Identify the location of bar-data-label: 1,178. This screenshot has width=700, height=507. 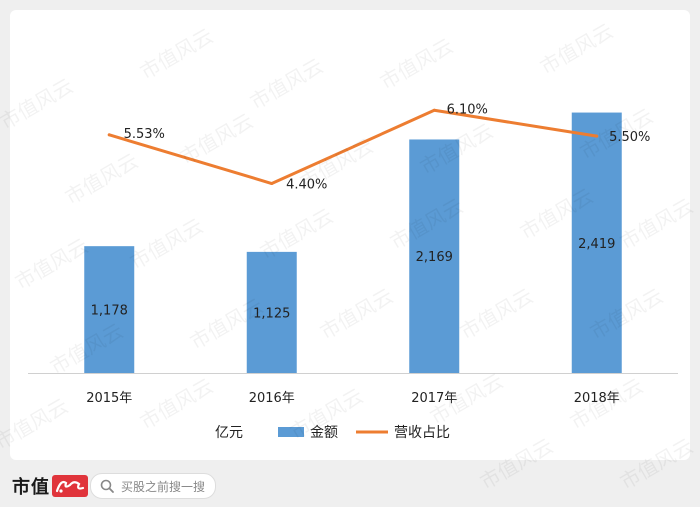
(109, 311).